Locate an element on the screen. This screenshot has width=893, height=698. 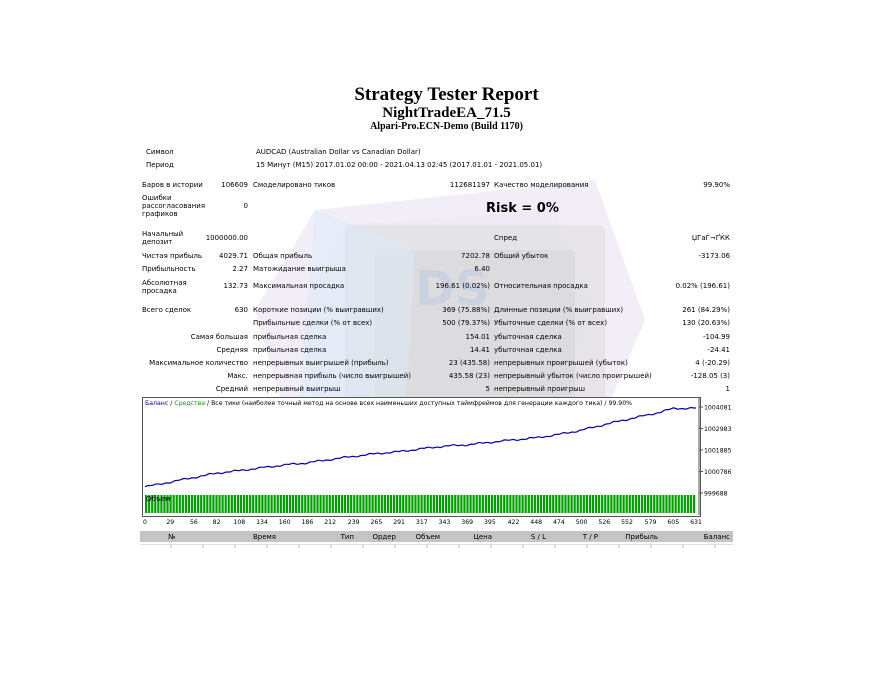
x-tick-label: 369 is located at coordinates (467, 522).